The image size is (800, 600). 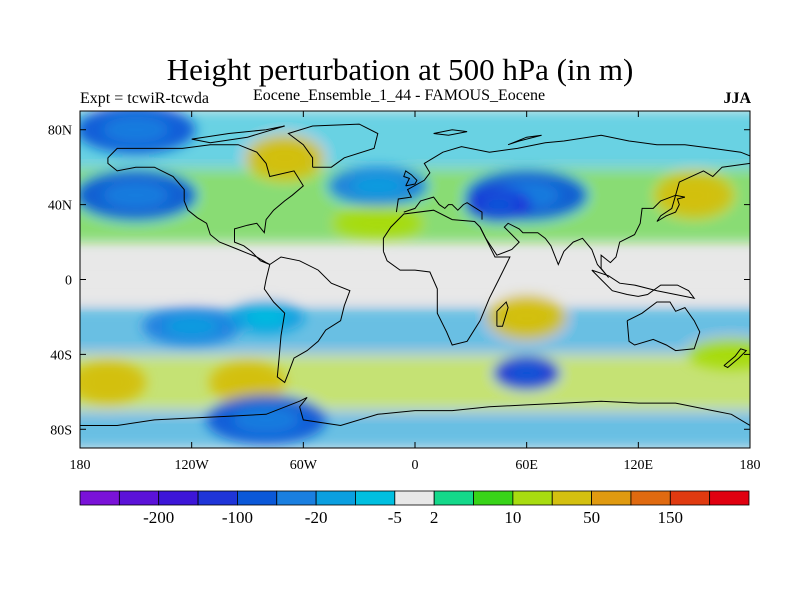 What do you see at coordinates (639, 465) in the screenshot?
I see `x-tick-label: 120E` at bounding box center [639, 465].